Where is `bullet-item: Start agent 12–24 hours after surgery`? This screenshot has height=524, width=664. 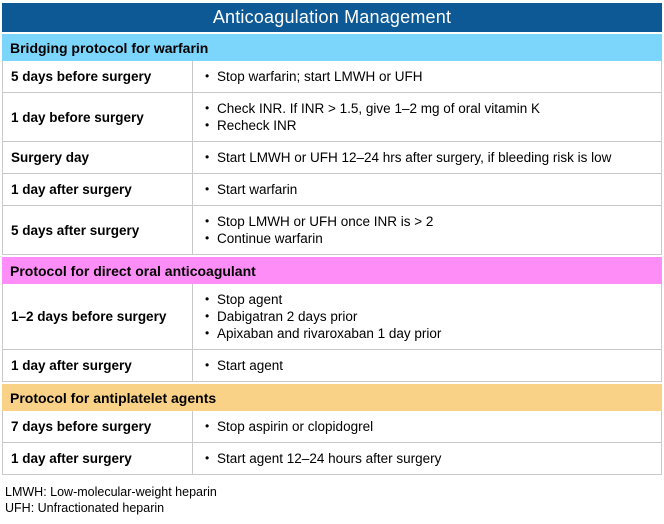
bullet-item: Start agent 12–24 hours after surgery is located at coordinates (429, 458).